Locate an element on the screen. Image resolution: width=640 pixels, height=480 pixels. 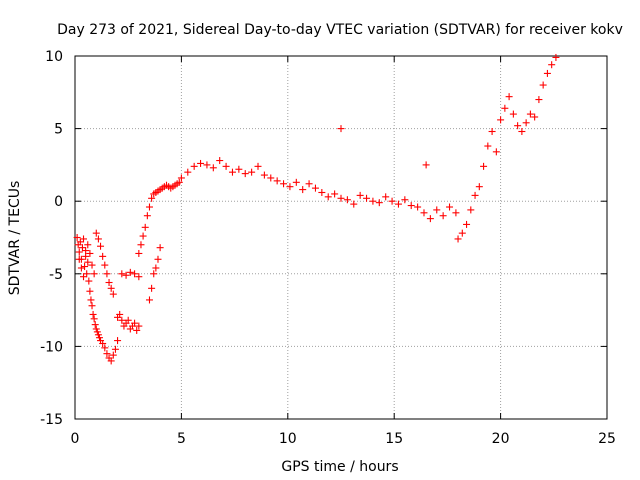
x-tick-labels: 0 5 10 15 20 25 is located at coordinates (343, 439).